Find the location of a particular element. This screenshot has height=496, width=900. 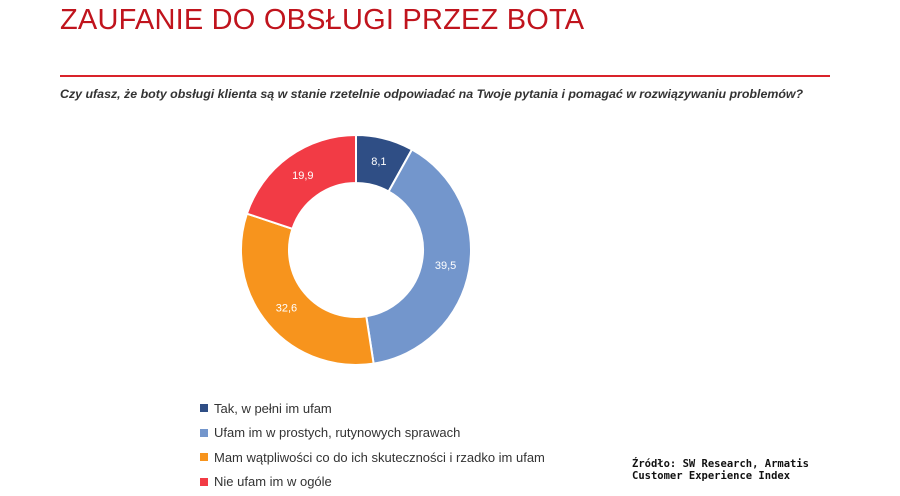

slice-value-label: 39,5 is located at coordinates (445, 266).